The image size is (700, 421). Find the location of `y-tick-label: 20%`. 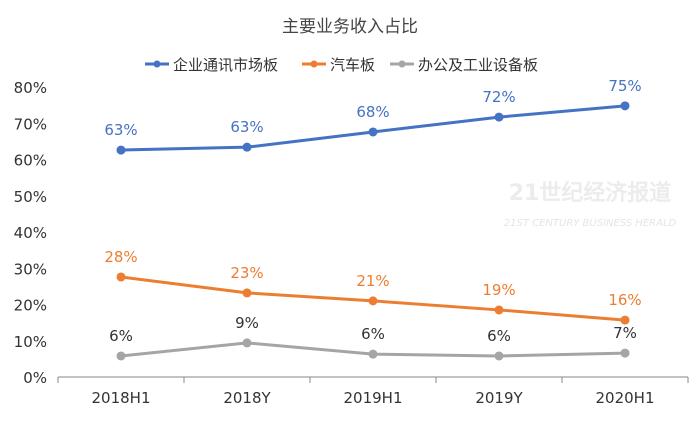

y-tick-label: 20% is located at coordinates (30, 306).